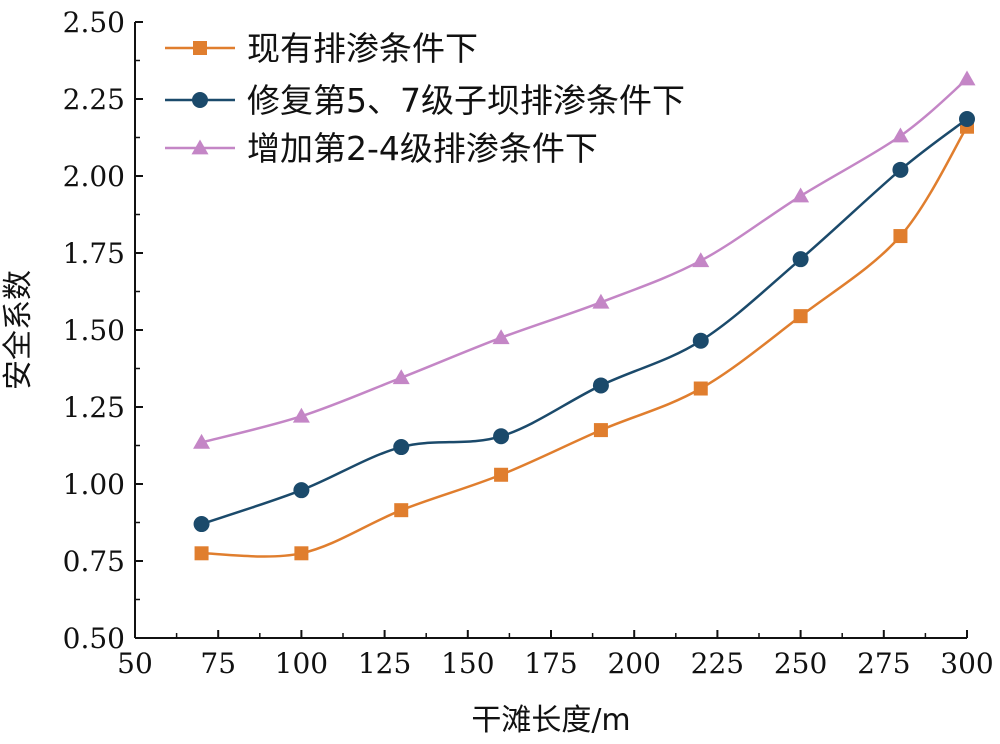  I want to click on y-tick-label: 1.25, so click(94, 407).